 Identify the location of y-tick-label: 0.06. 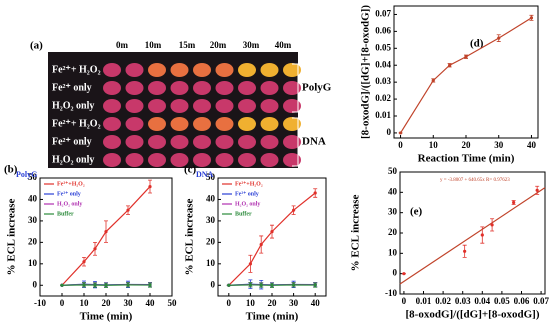
(383, 30).